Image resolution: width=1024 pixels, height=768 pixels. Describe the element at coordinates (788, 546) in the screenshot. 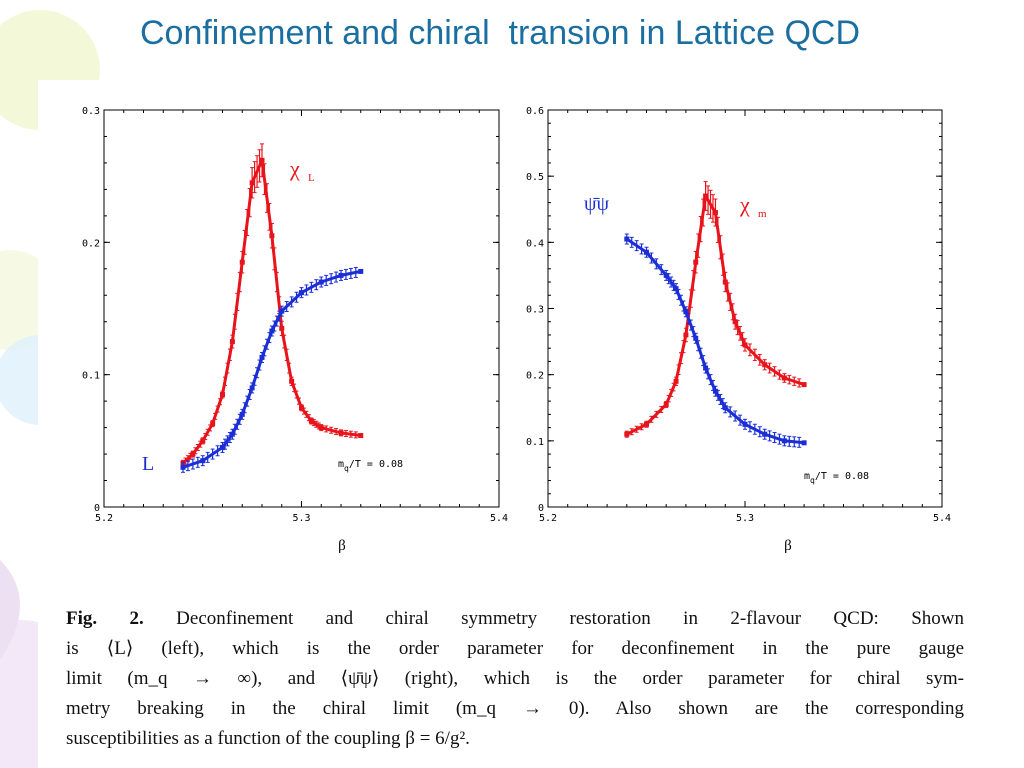

I see `right-xlabel: β` at that location.